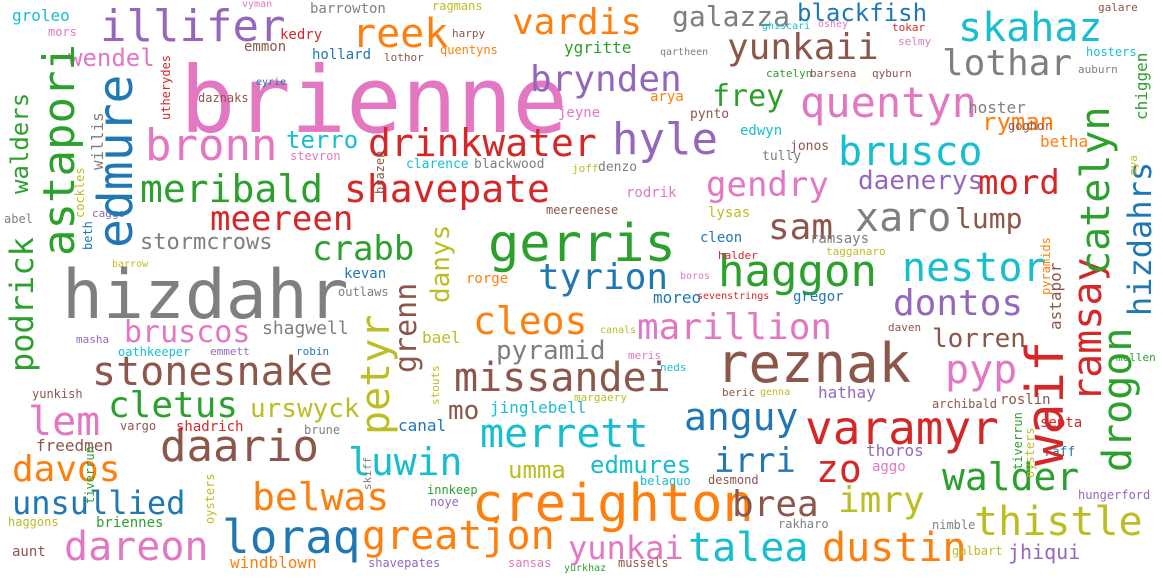 The width and height of the screenshot is (1163, 581). What do you see at coordinates (1046, 266) in the screenshot?
I see `word-pyramids: pyramids` at bounding box center [1046, 266].